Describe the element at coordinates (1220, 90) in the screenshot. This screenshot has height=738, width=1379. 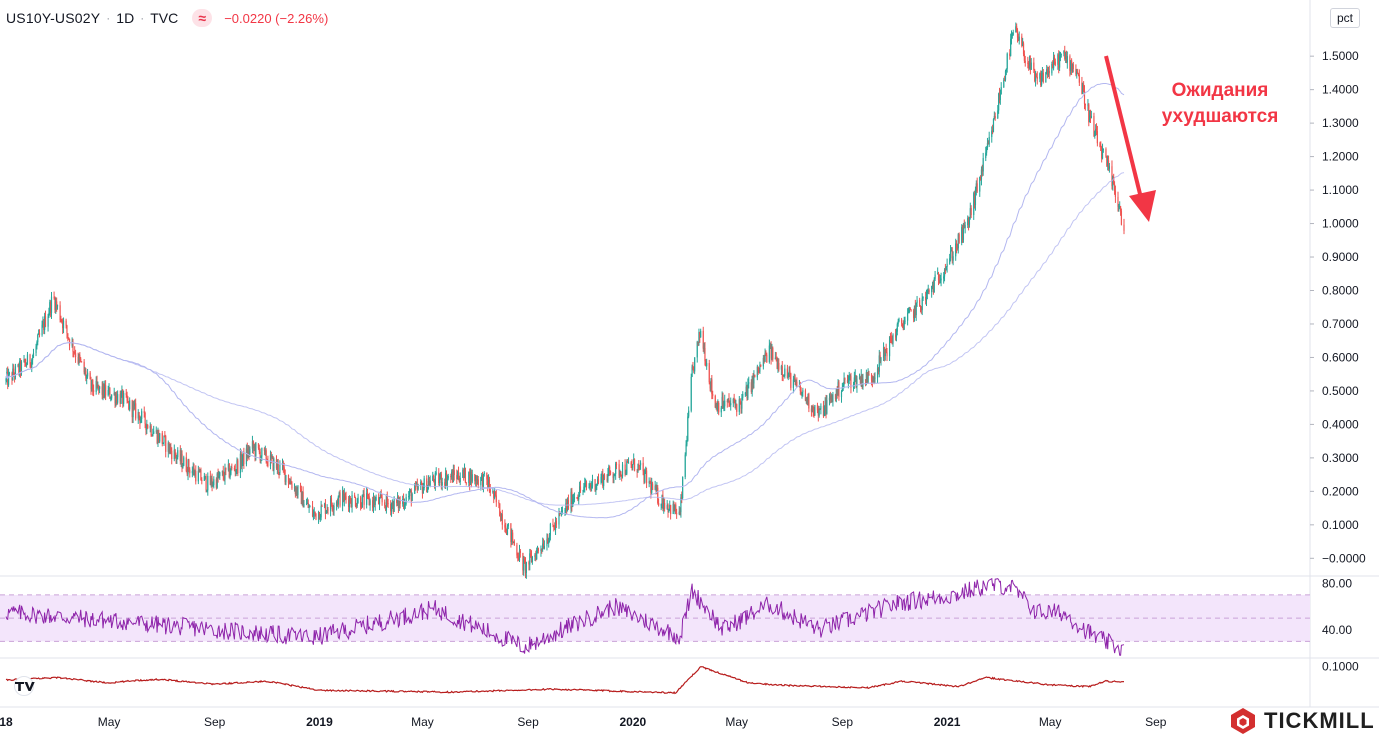
I see `annotation-line-1: Ожидания` at that location.